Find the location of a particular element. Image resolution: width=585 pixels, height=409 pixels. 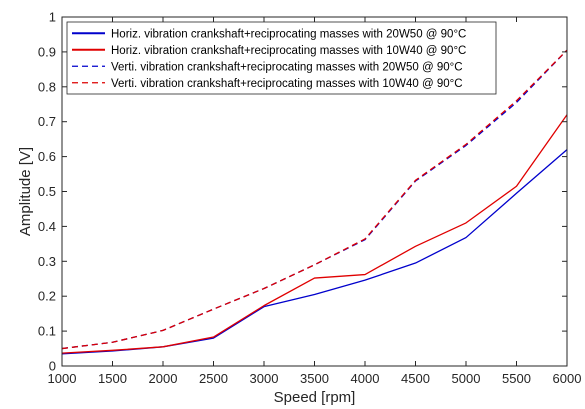

y-tick-label: 0.3 is located at coordinates (47, 261).